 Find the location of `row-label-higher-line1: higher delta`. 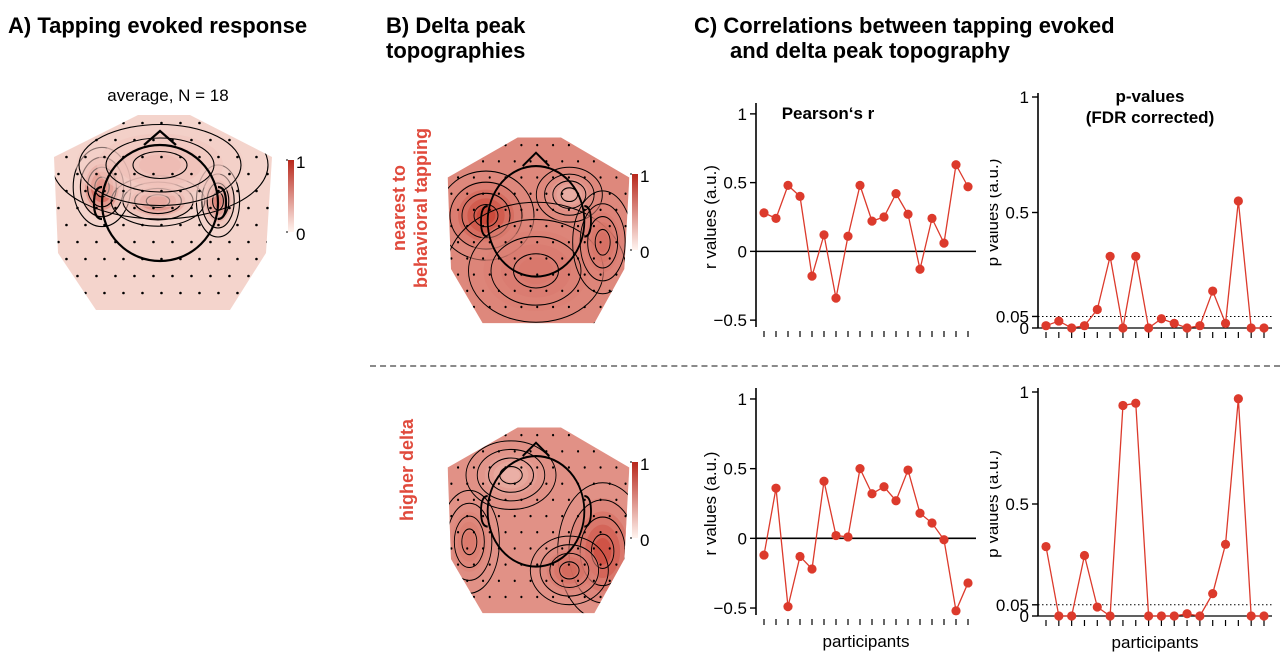

row-label-higher-line1: higher delta is located at coordinates (407, 470).